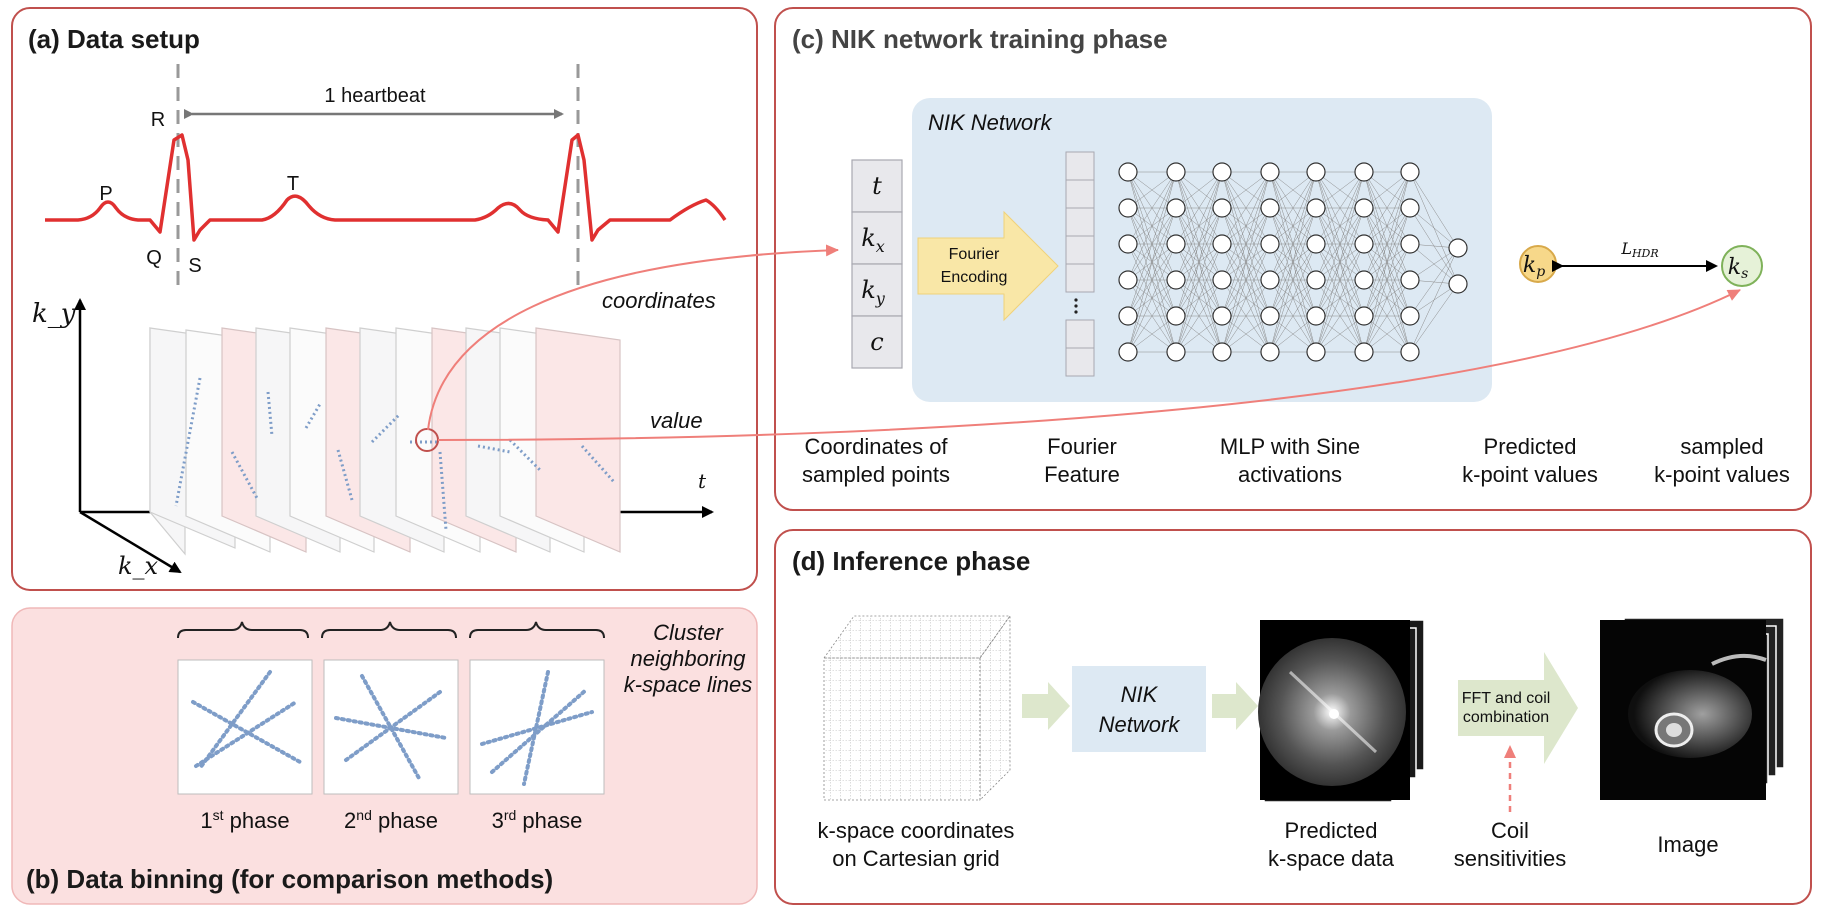 Image resolution: width=1822 pixels, height=914 pixels. What do you see at coordinates (876, 474) in the screenshot?
I see `caption-coordinates-line-2: sampled points` at bounding box center [876, 474].